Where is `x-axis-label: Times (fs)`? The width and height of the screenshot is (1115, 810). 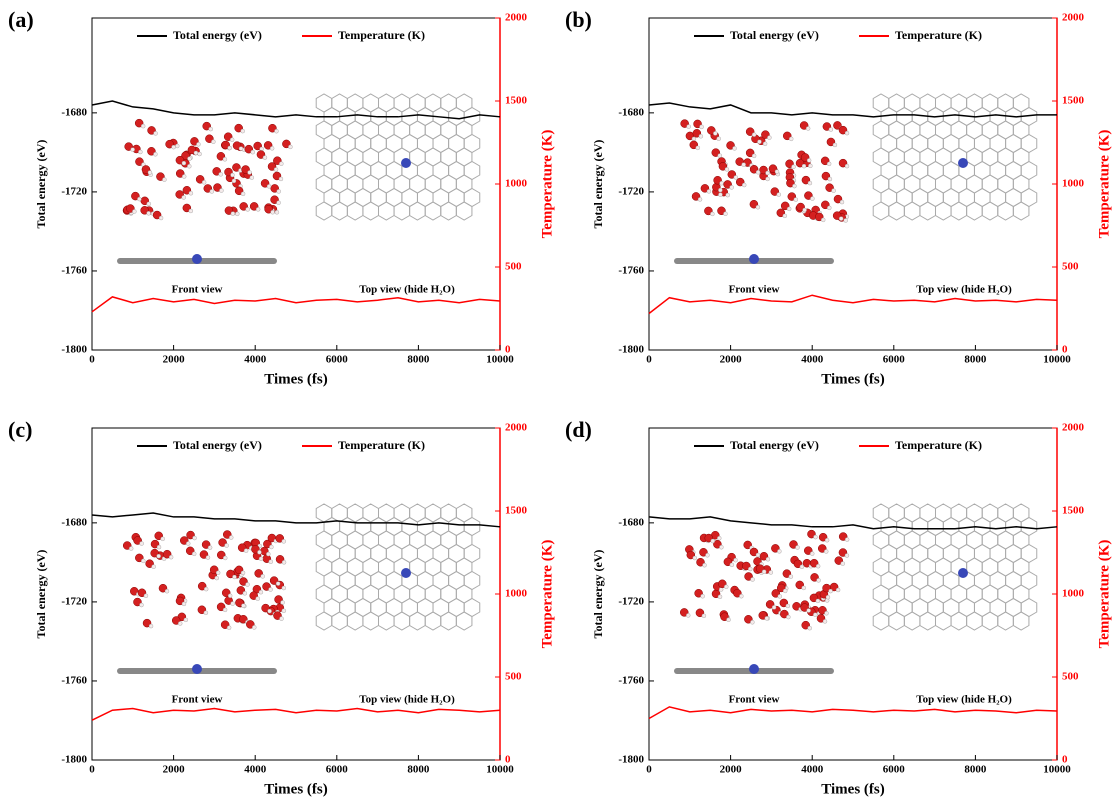 x-axis-label: Times (fs) is located at coordinates (852, 789).